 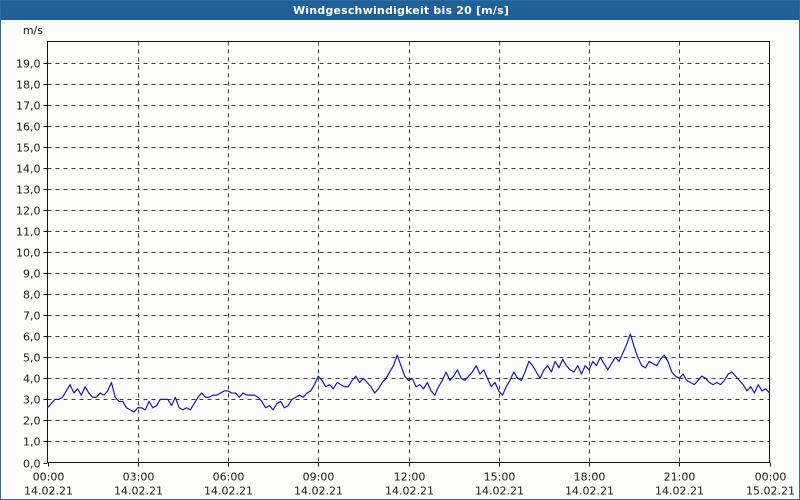 I want to click on y-axis-tick-label: 19,0, so click(x=28, y=64).